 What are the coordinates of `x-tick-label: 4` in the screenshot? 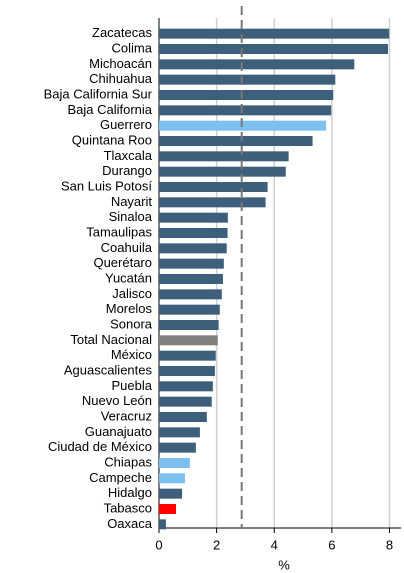 It's located at (274, 544).